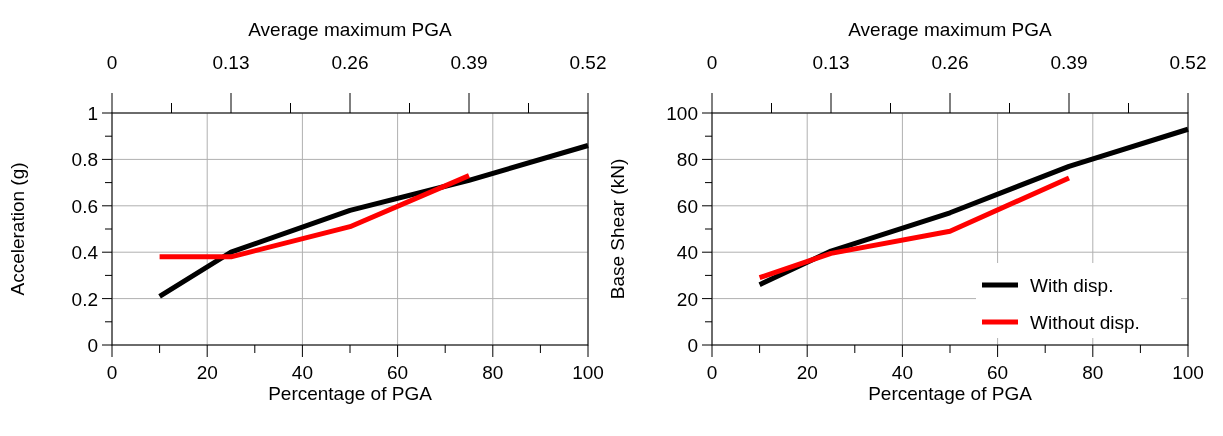 The width and height of the screenshot is (1223, 436). I want to click on y-tick-label: 0.6, so click(84, 206).